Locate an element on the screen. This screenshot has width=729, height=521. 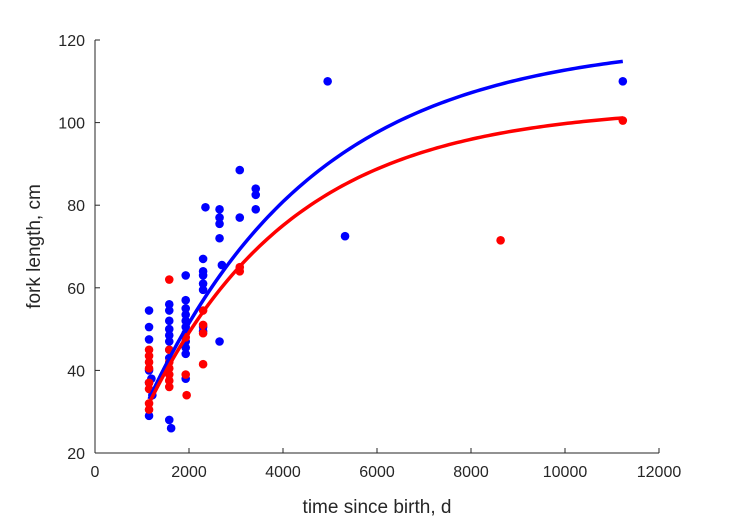
x-tick-label: 10000 is located at coordinates (565, 472).